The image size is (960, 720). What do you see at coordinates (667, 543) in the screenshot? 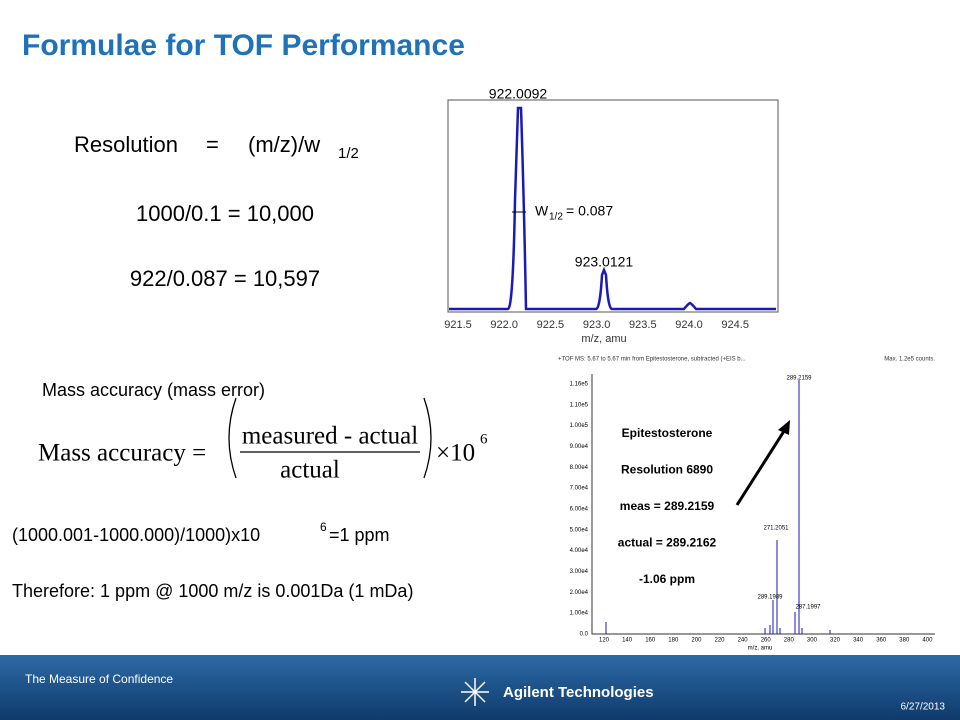
I see `annotation: actual = 289.2162` at bounding box center [667, 543].